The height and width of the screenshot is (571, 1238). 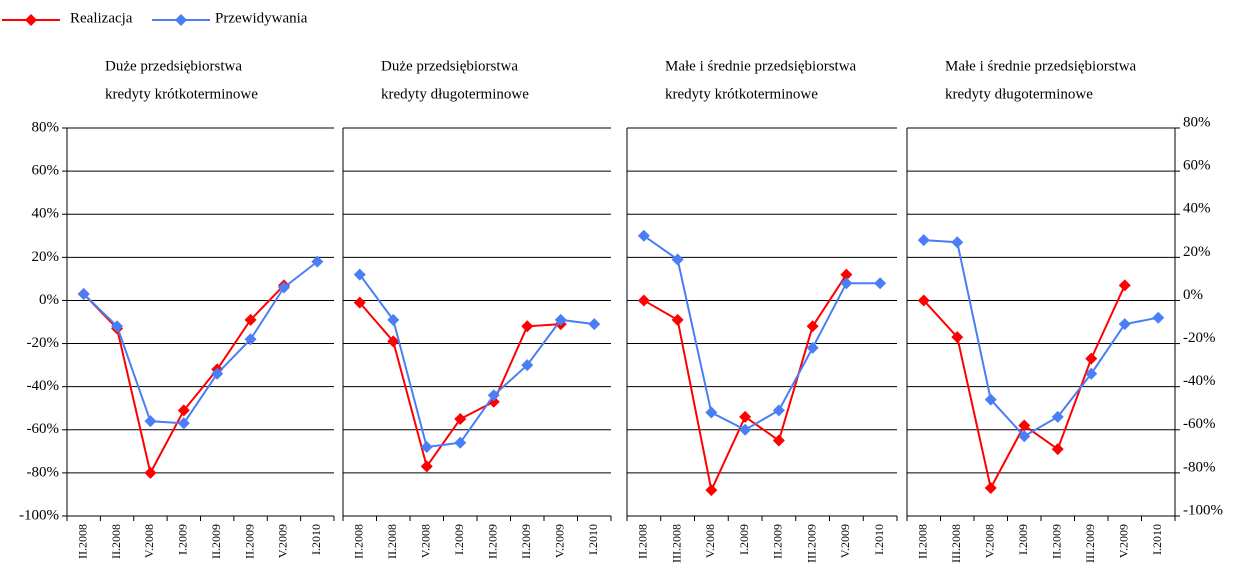 What do you see at coordinates (1041, 66) in the screenshot?
I see `panel-title: Małe i średnie przedsiębiorstwa` at bounding box center [1041, 66].